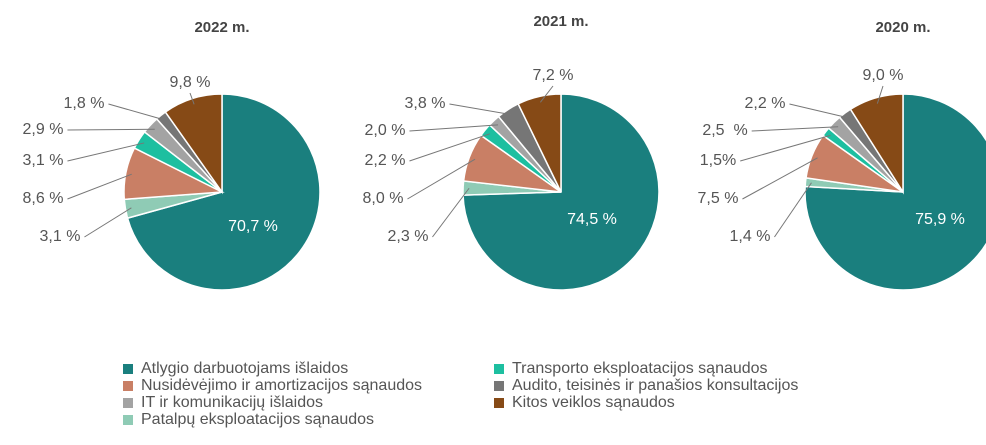  Describe the element at coordinates (281, 385) in the screenshot. I see `legend-label: Nusidėvėjimo ir amortizacijos sąnaudos` at that location.